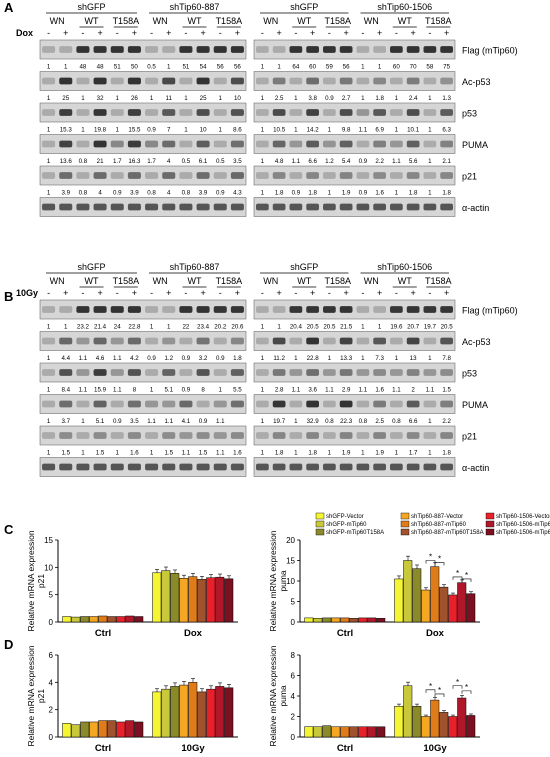 This screenshot has height=757, width=550. Describe the element at coordinates (134, 453) in the screenshot. I see `quant-value: 1.6` at that location.